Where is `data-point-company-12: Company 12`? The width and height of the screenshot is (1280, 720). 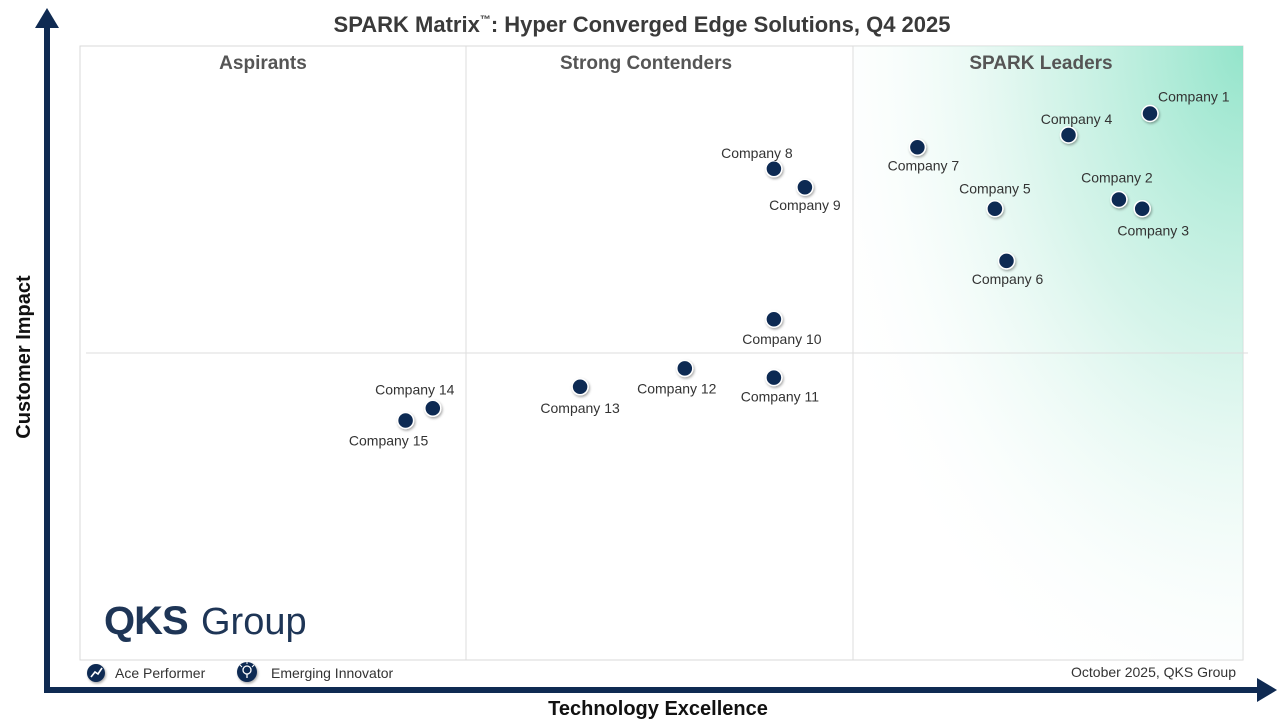
data-point-company-12: Company 12 is located at coordinates (677, 377).